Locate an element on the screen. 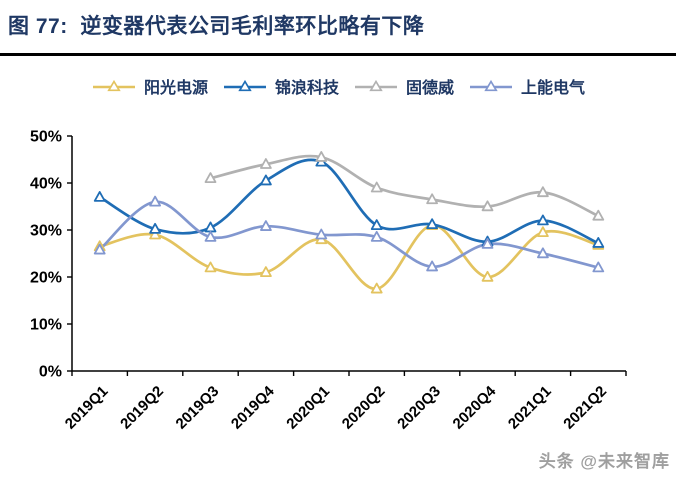 Image resolution: width=676 pixels, height=478 pixels. legend-item-gudewei: 固德威 is located at coordinates (403, 86).